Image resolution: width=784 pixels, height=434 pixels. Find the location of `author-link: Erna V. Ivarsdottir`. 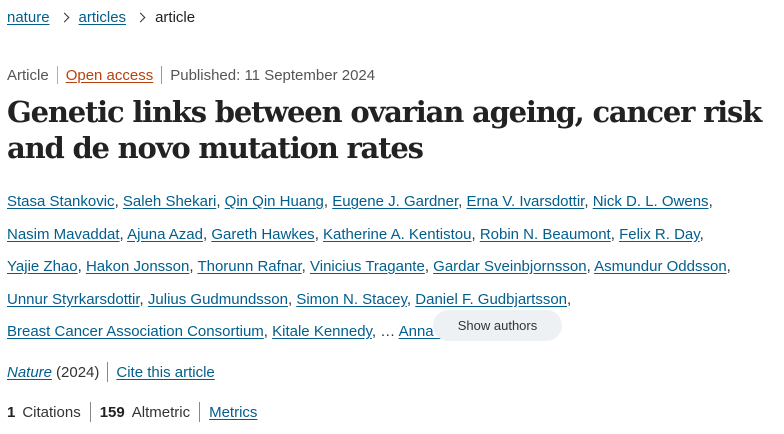

author-link: Erna V. Ivarsdottir is located at coordinates (525, 201).